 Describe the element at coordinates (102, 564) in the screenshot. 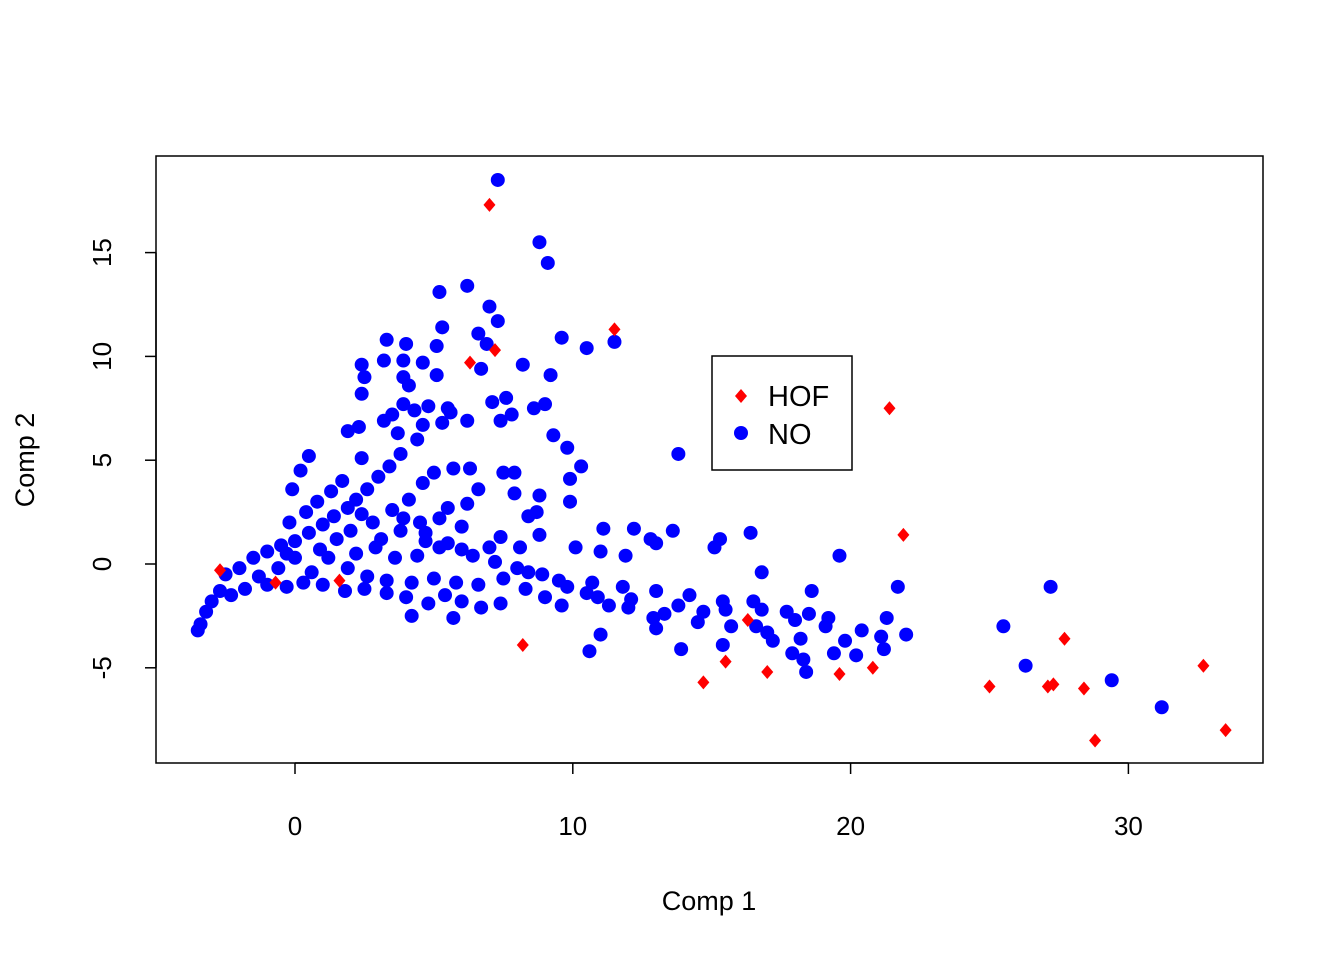

I see `y-tick-label: 0` at that location.